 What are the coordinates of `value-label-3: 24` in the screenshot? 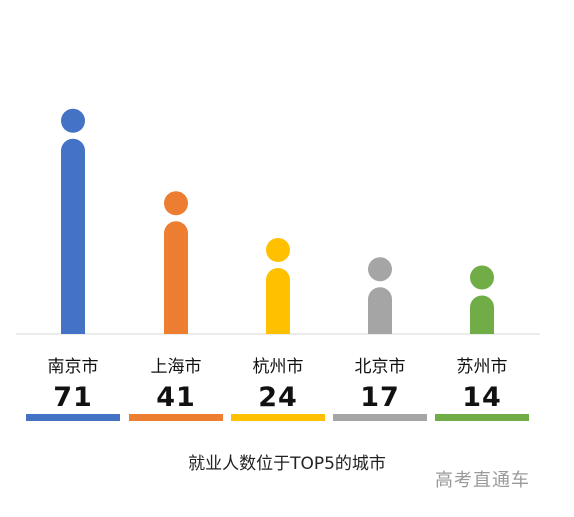 It's located at (278, 397).